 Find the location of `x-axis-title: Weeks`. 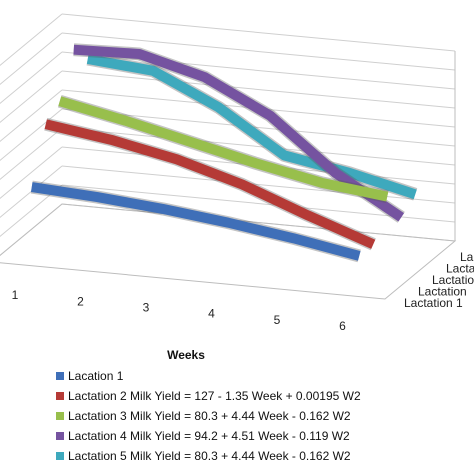

x-axis-title: Weeks is located at coordinates (186, 355).